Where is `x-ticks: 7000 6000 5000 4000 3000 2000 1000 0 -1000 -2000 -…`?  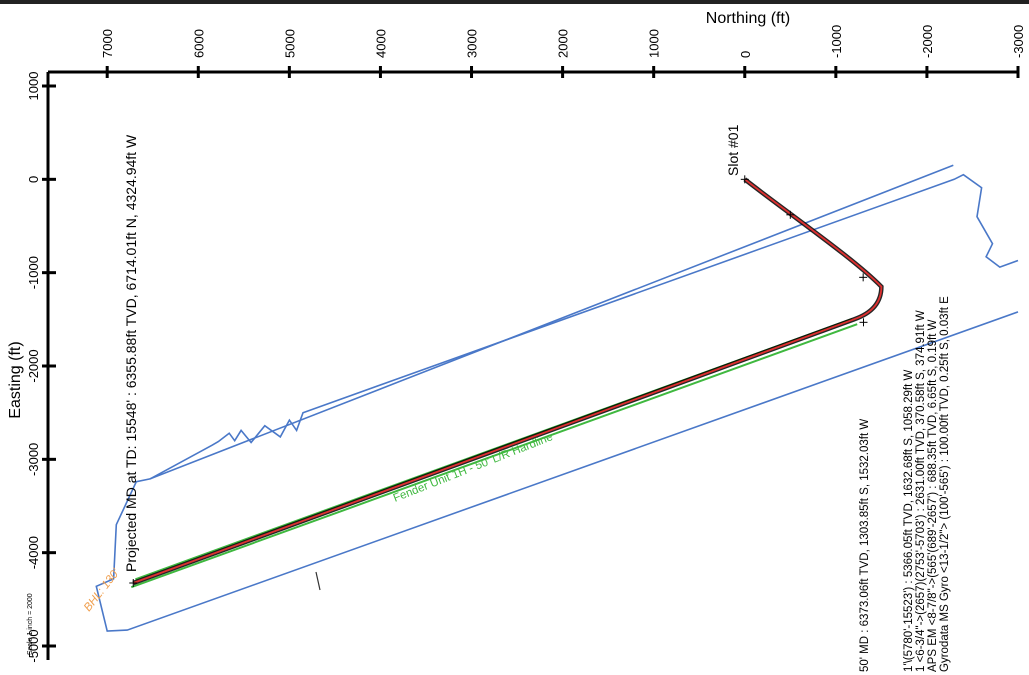
x-ticks: 7000 6000 5000 4000 3000 2000 1000 0 -1000 -2000 -… is located at coordinates (563, 51).